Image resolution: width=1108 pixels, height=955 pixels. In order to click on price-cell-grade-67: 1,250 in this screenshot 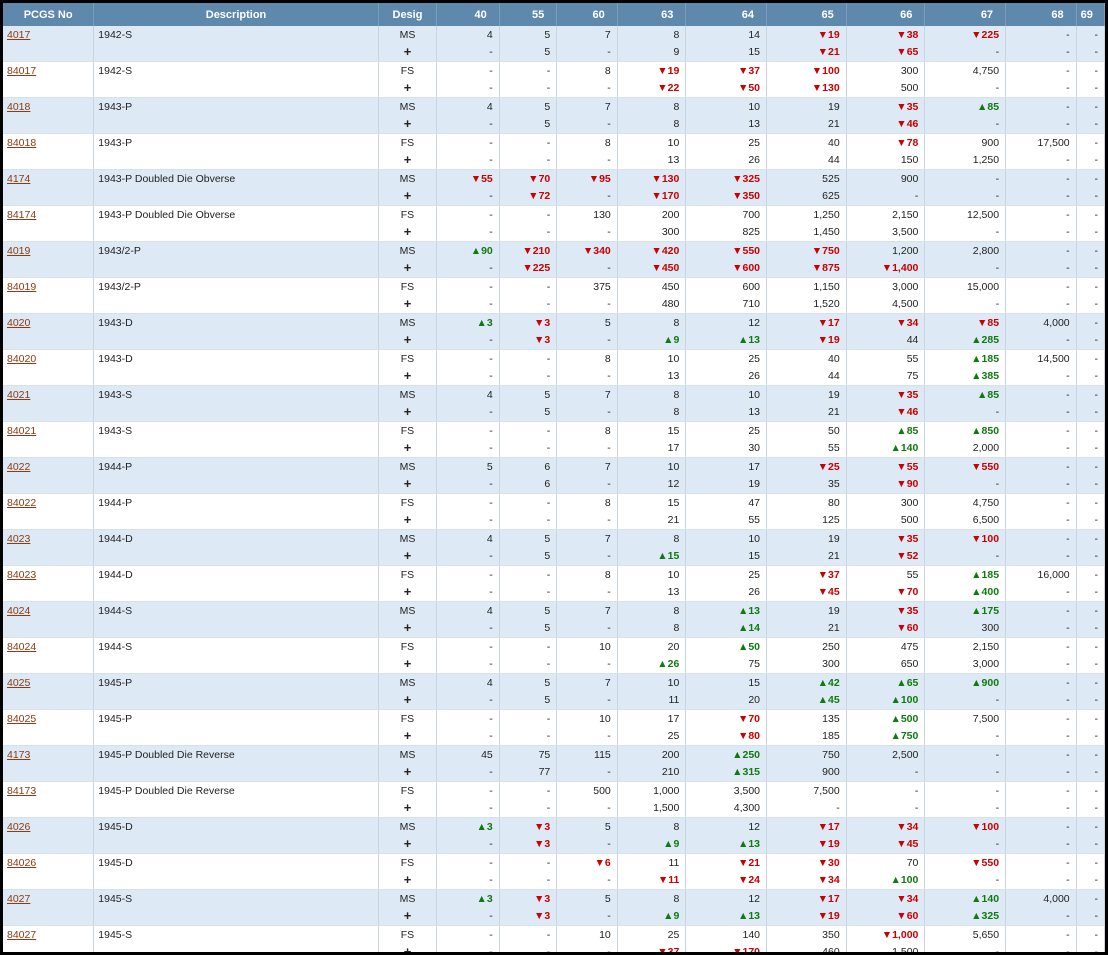, I will do `click(965, 160)`.